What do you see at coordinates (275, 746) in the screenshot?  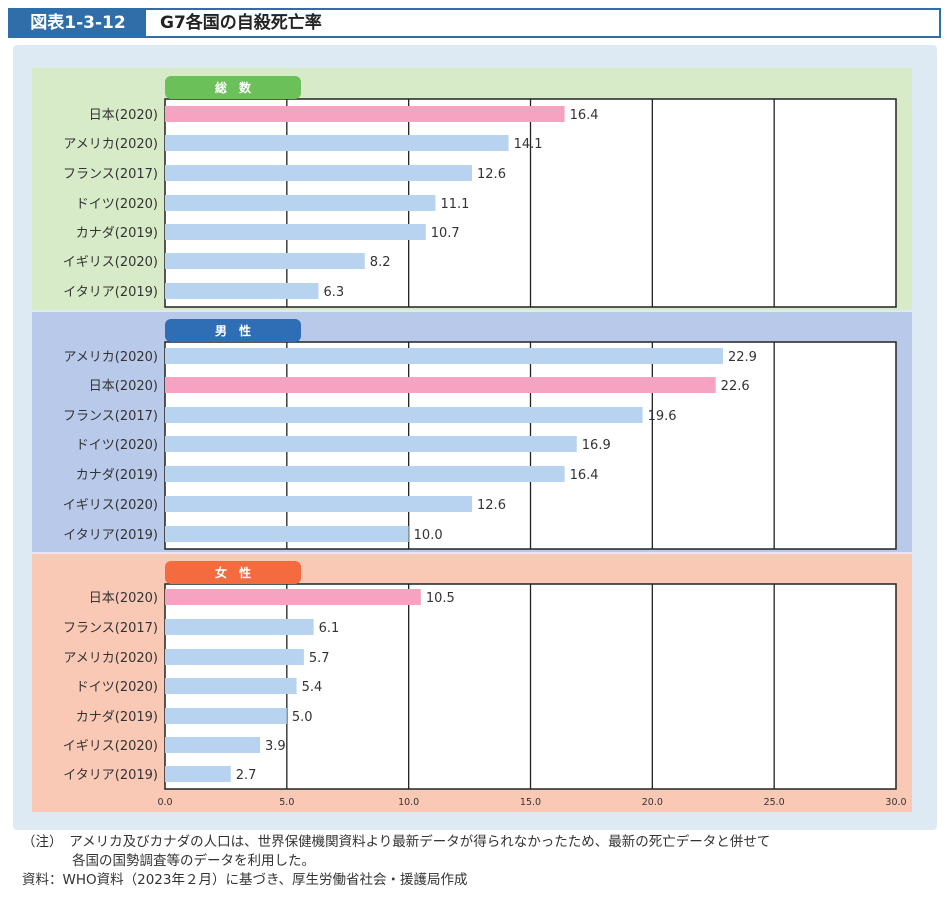 I see `value-label: 3.9` at bounding box center [275, 746].